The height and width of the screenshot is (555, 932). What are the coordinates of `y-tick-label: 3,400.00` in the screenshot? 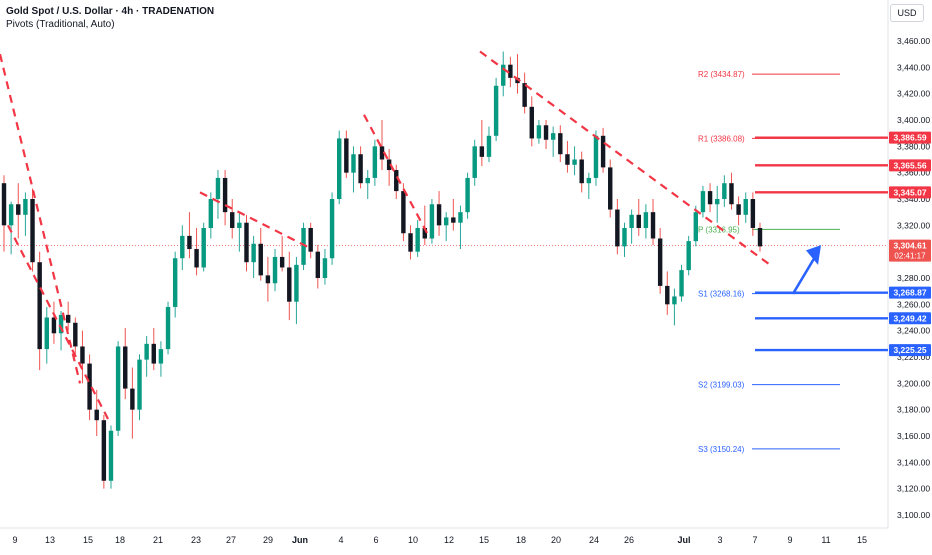 It's located at (913, 120).